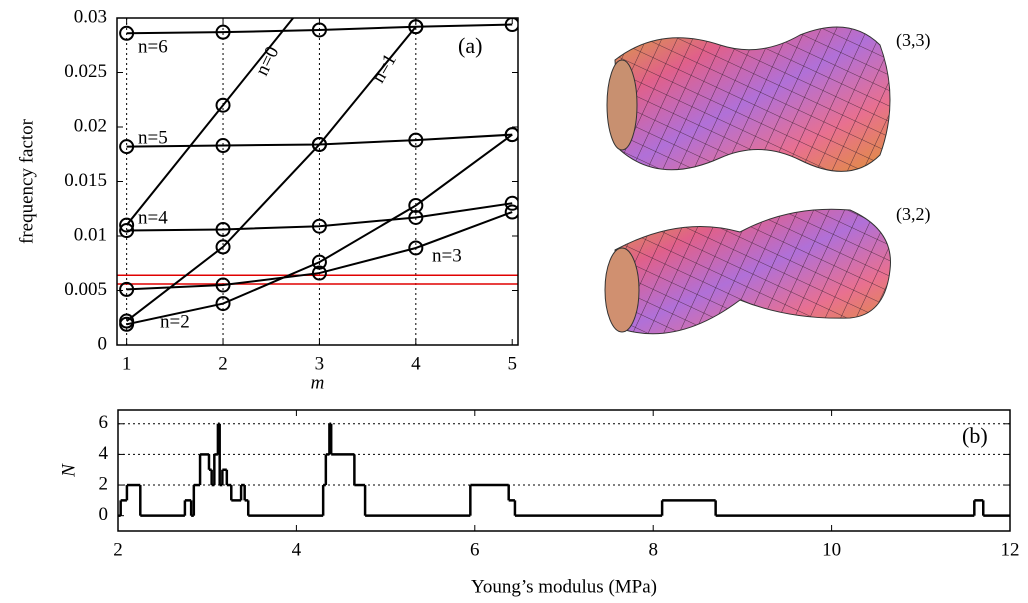 This screenshot has height=603, width=1028. Describe the element at coordinates (831, 549) in the screenshot. I see `x-tick-label: 10` at that location.